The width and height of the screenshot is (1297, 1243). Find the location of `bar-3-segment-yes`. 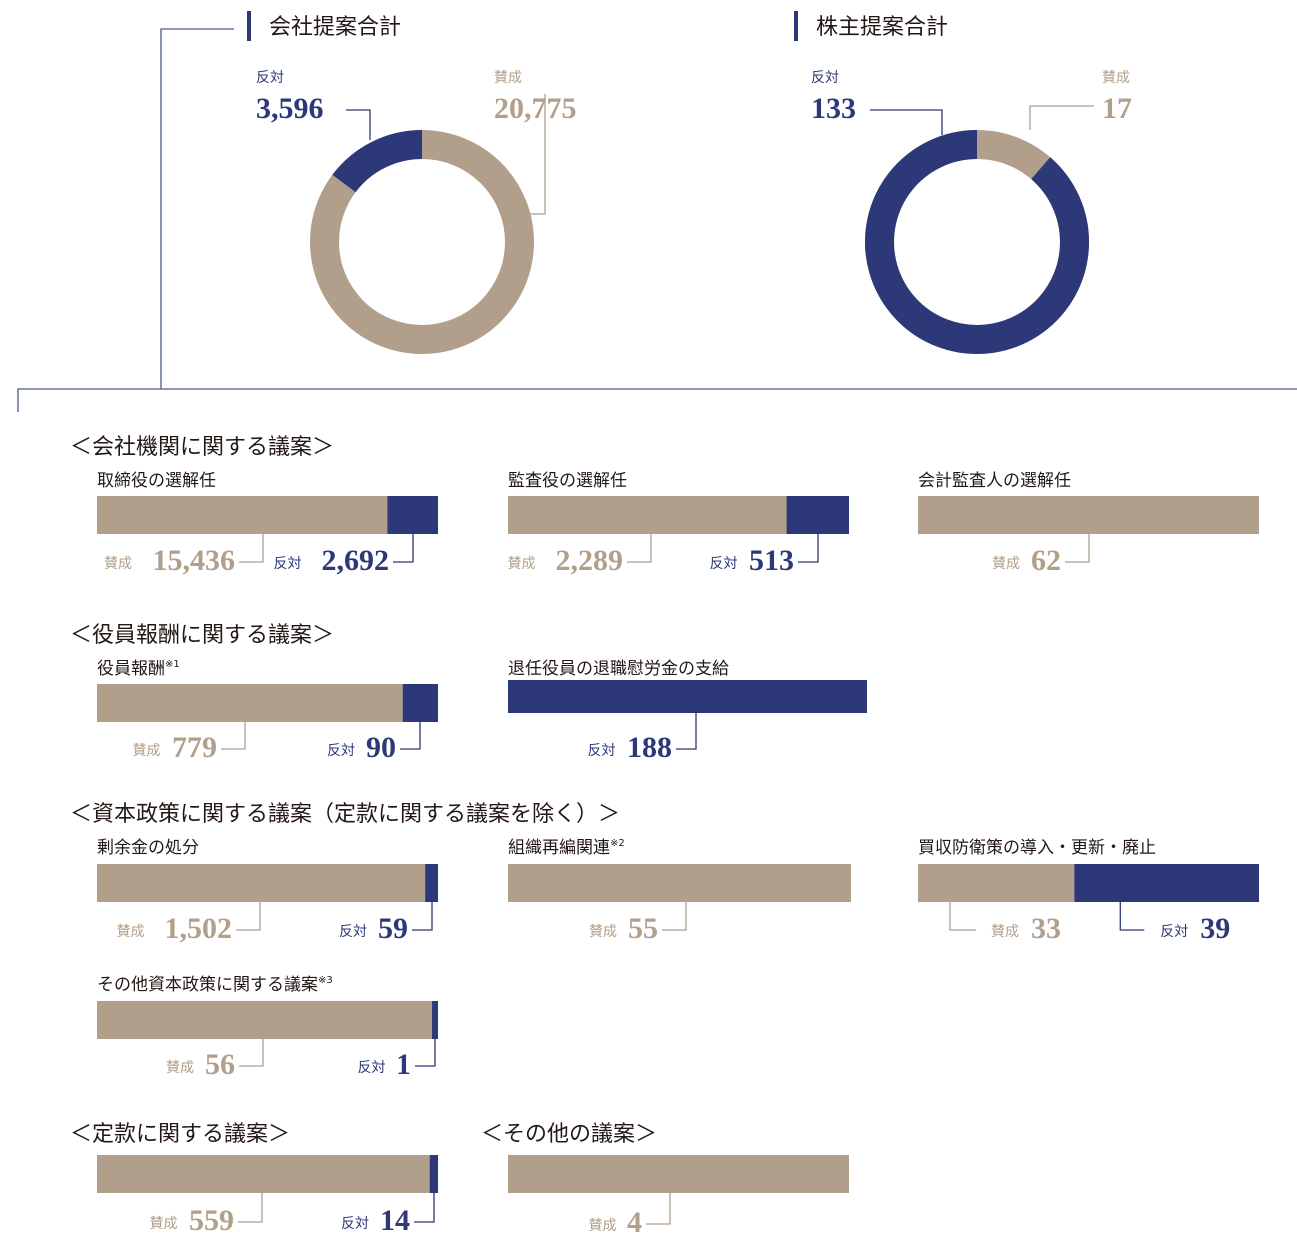

bar-3-segment-yes is located at coordinates (250, 703).